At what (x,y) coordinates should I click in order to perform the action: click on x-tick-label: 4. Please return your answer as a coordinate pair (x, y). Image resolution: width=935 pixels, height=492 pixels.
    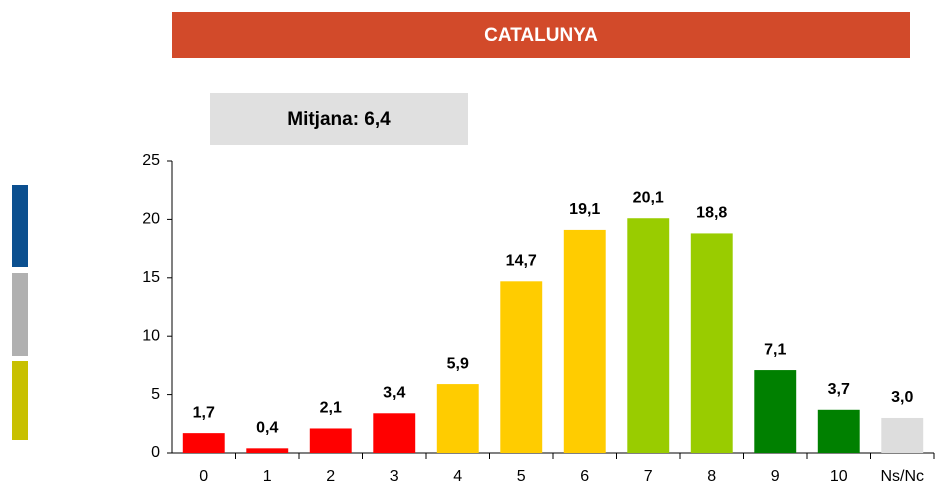
    Looking at the image, I should click on (457, 476).